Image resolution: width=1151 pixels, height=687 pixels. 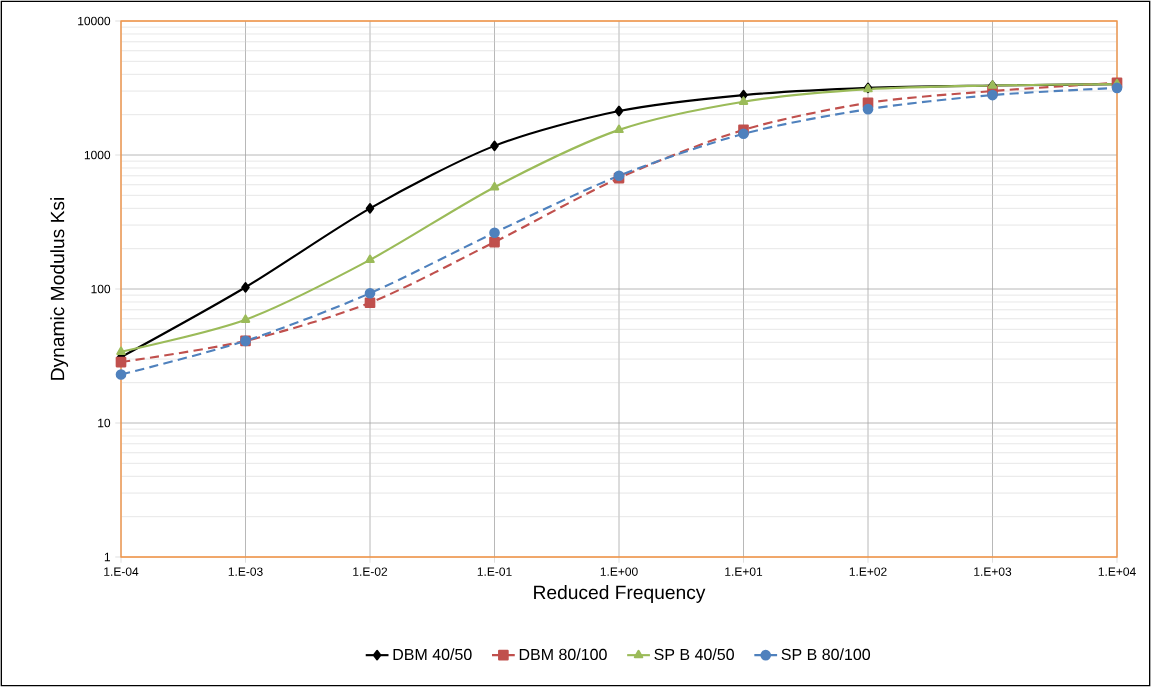 What do you see at coordinates (432, 654) in the screenshot?
I see `legend-label: DBM 40/50` at bounding box center [432, 654].